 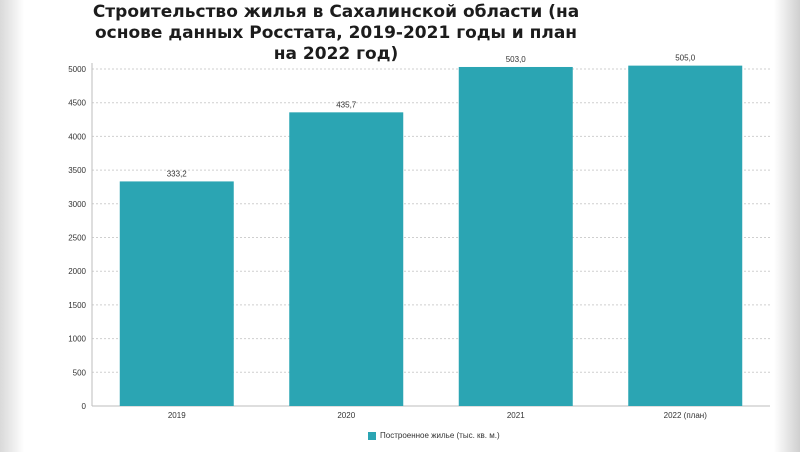 What do you see at coordinates (80, 372) in the screenshot?
I see `y-tick-label: 500` at bounding box center [80, 372].